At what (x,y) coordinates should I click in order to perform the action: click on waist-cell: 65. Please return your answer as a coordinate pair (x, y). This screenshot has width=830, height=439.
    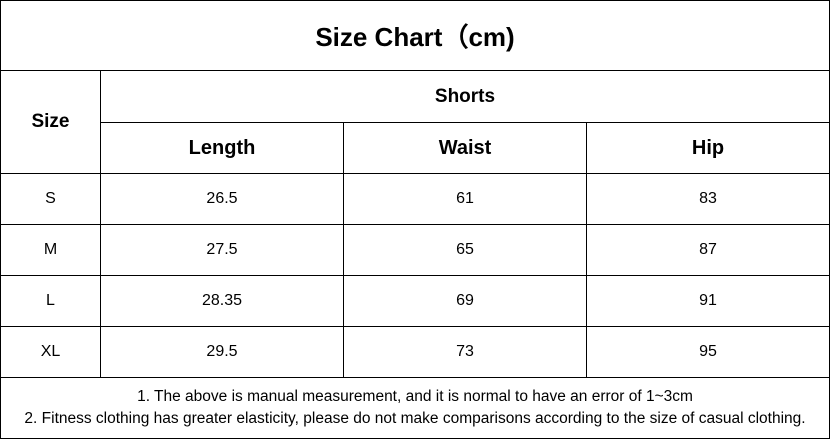
    Looking at the image, I should click on (465, 250).